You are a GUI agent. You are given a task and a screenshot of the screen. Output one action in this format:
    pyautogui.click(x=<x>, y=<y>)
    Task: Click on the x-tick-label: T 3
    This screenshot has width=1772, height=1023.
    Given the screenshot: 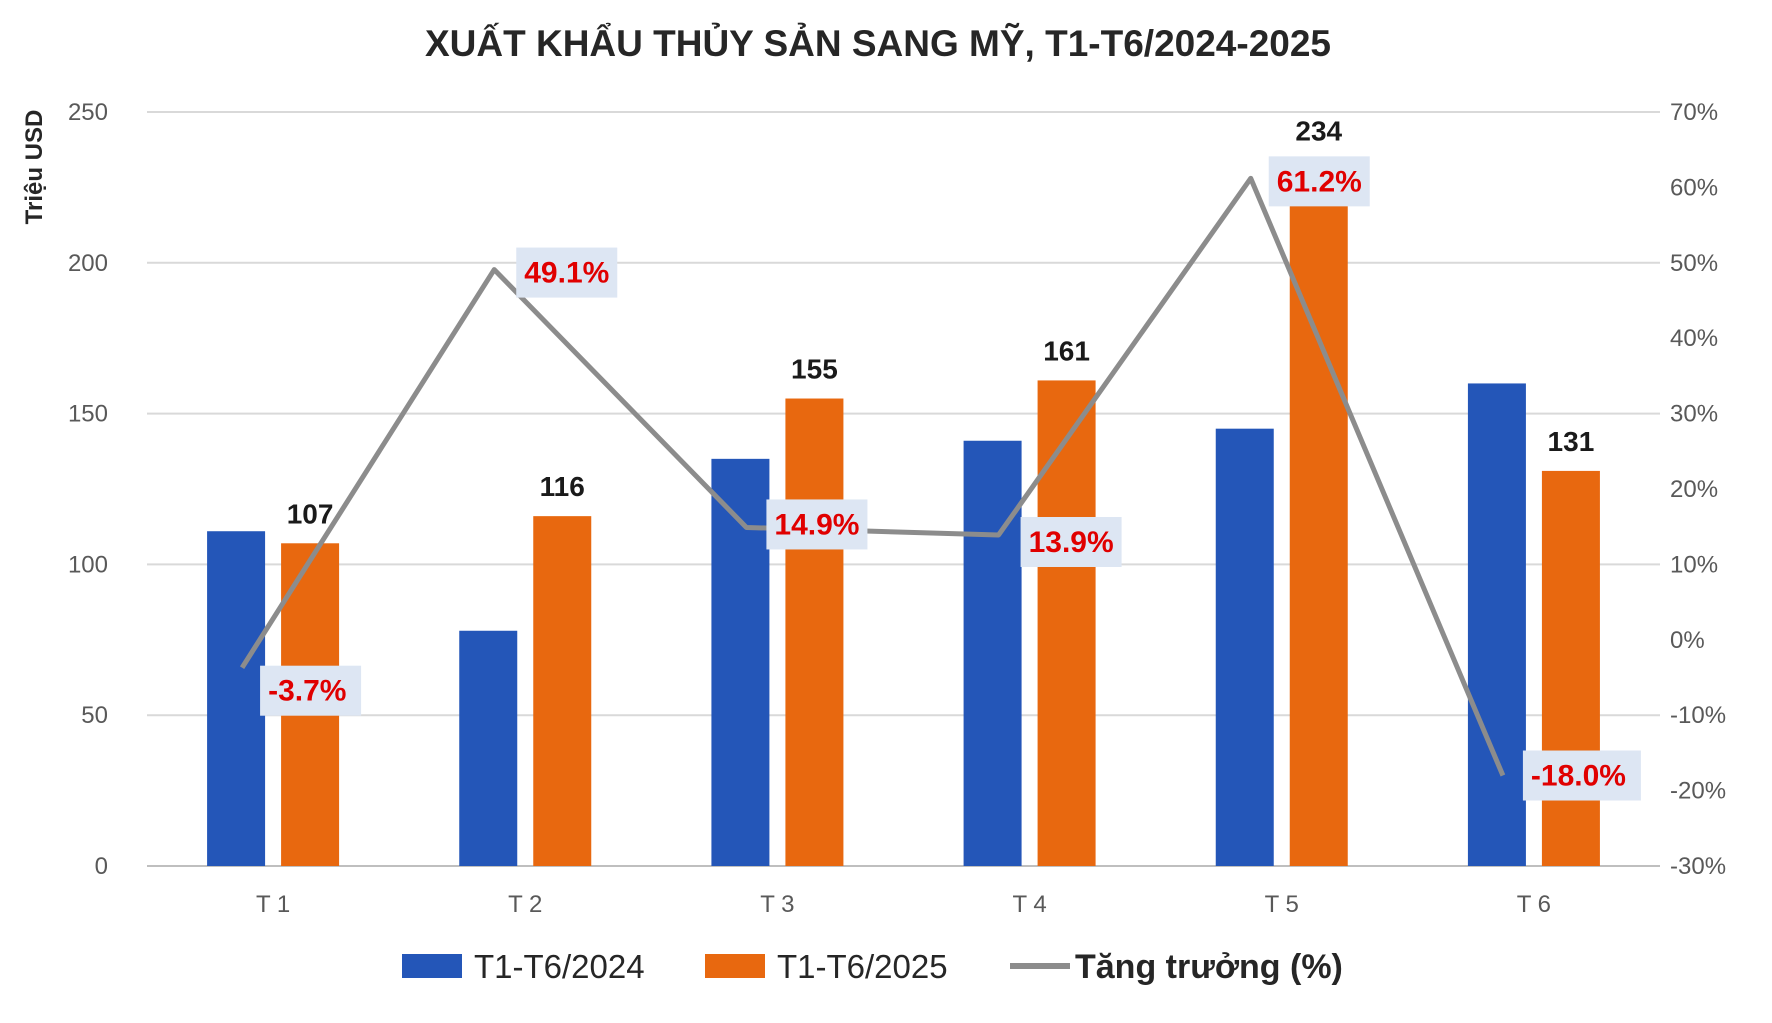 What is the action you would take?
    pyautogui.click(x=777, y=904)
    